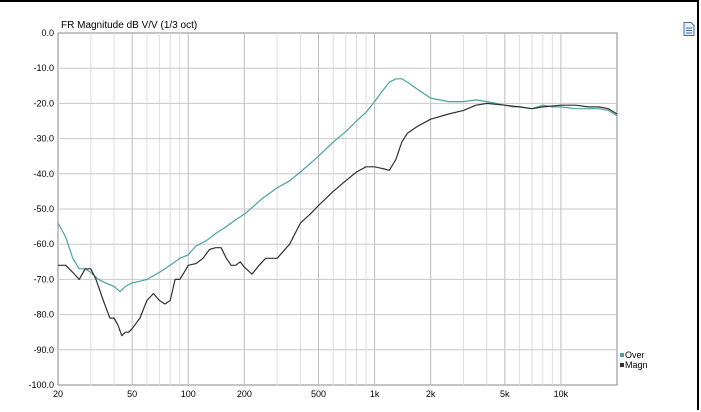  I want to click on y-tick-label: -100.0, so click(41, 385).